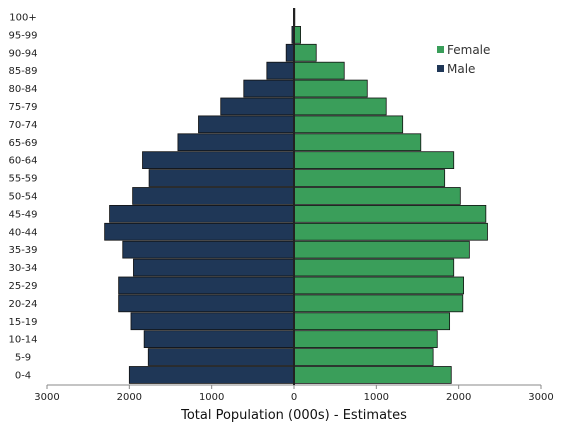 This screenshot has height=425, width=566. Describe the element at coordinates (22, 304) in the screenshot. I see `age-label-20-24: 20-24` at that location.